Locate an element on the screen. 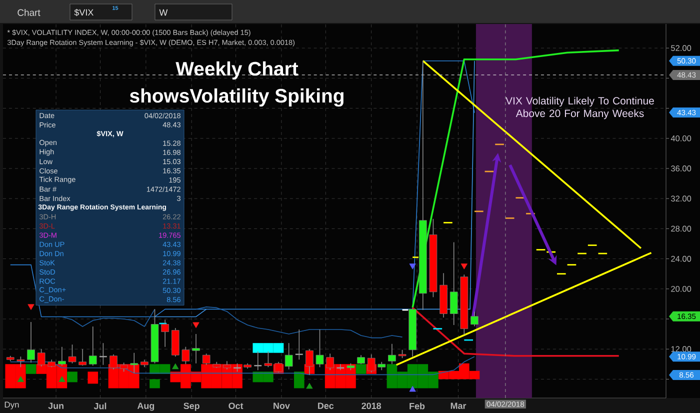 This screenshot has width=700, height=413. y-tick-label: 52.00 is located at coordinates (681, 48).